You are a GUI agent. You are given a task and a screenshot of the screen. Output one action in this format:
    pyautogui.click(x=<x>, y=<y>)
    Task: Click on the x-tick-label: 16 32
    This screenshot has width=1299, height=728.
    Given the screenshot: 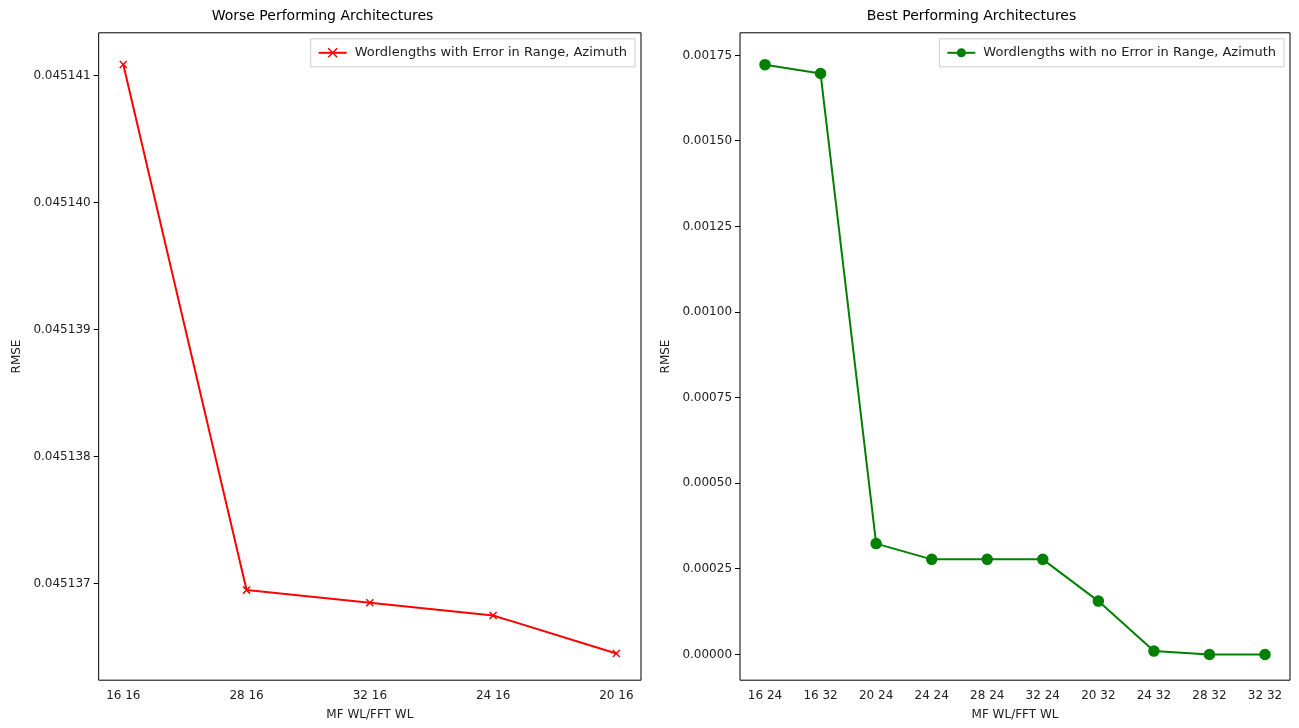 What is the action you would take?
    pyautogui.click(x=820, y=694)
    